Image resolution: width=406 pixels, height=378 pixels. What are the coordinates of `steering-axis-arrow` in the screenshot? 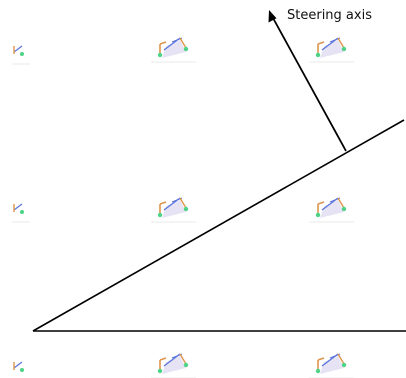 It's located at (309, 84).